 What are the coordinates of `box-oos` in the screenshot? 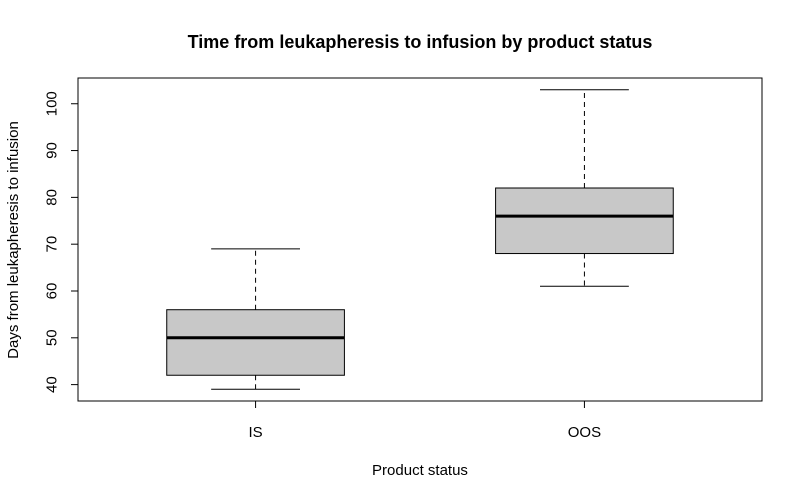 It's located at (584, 188).